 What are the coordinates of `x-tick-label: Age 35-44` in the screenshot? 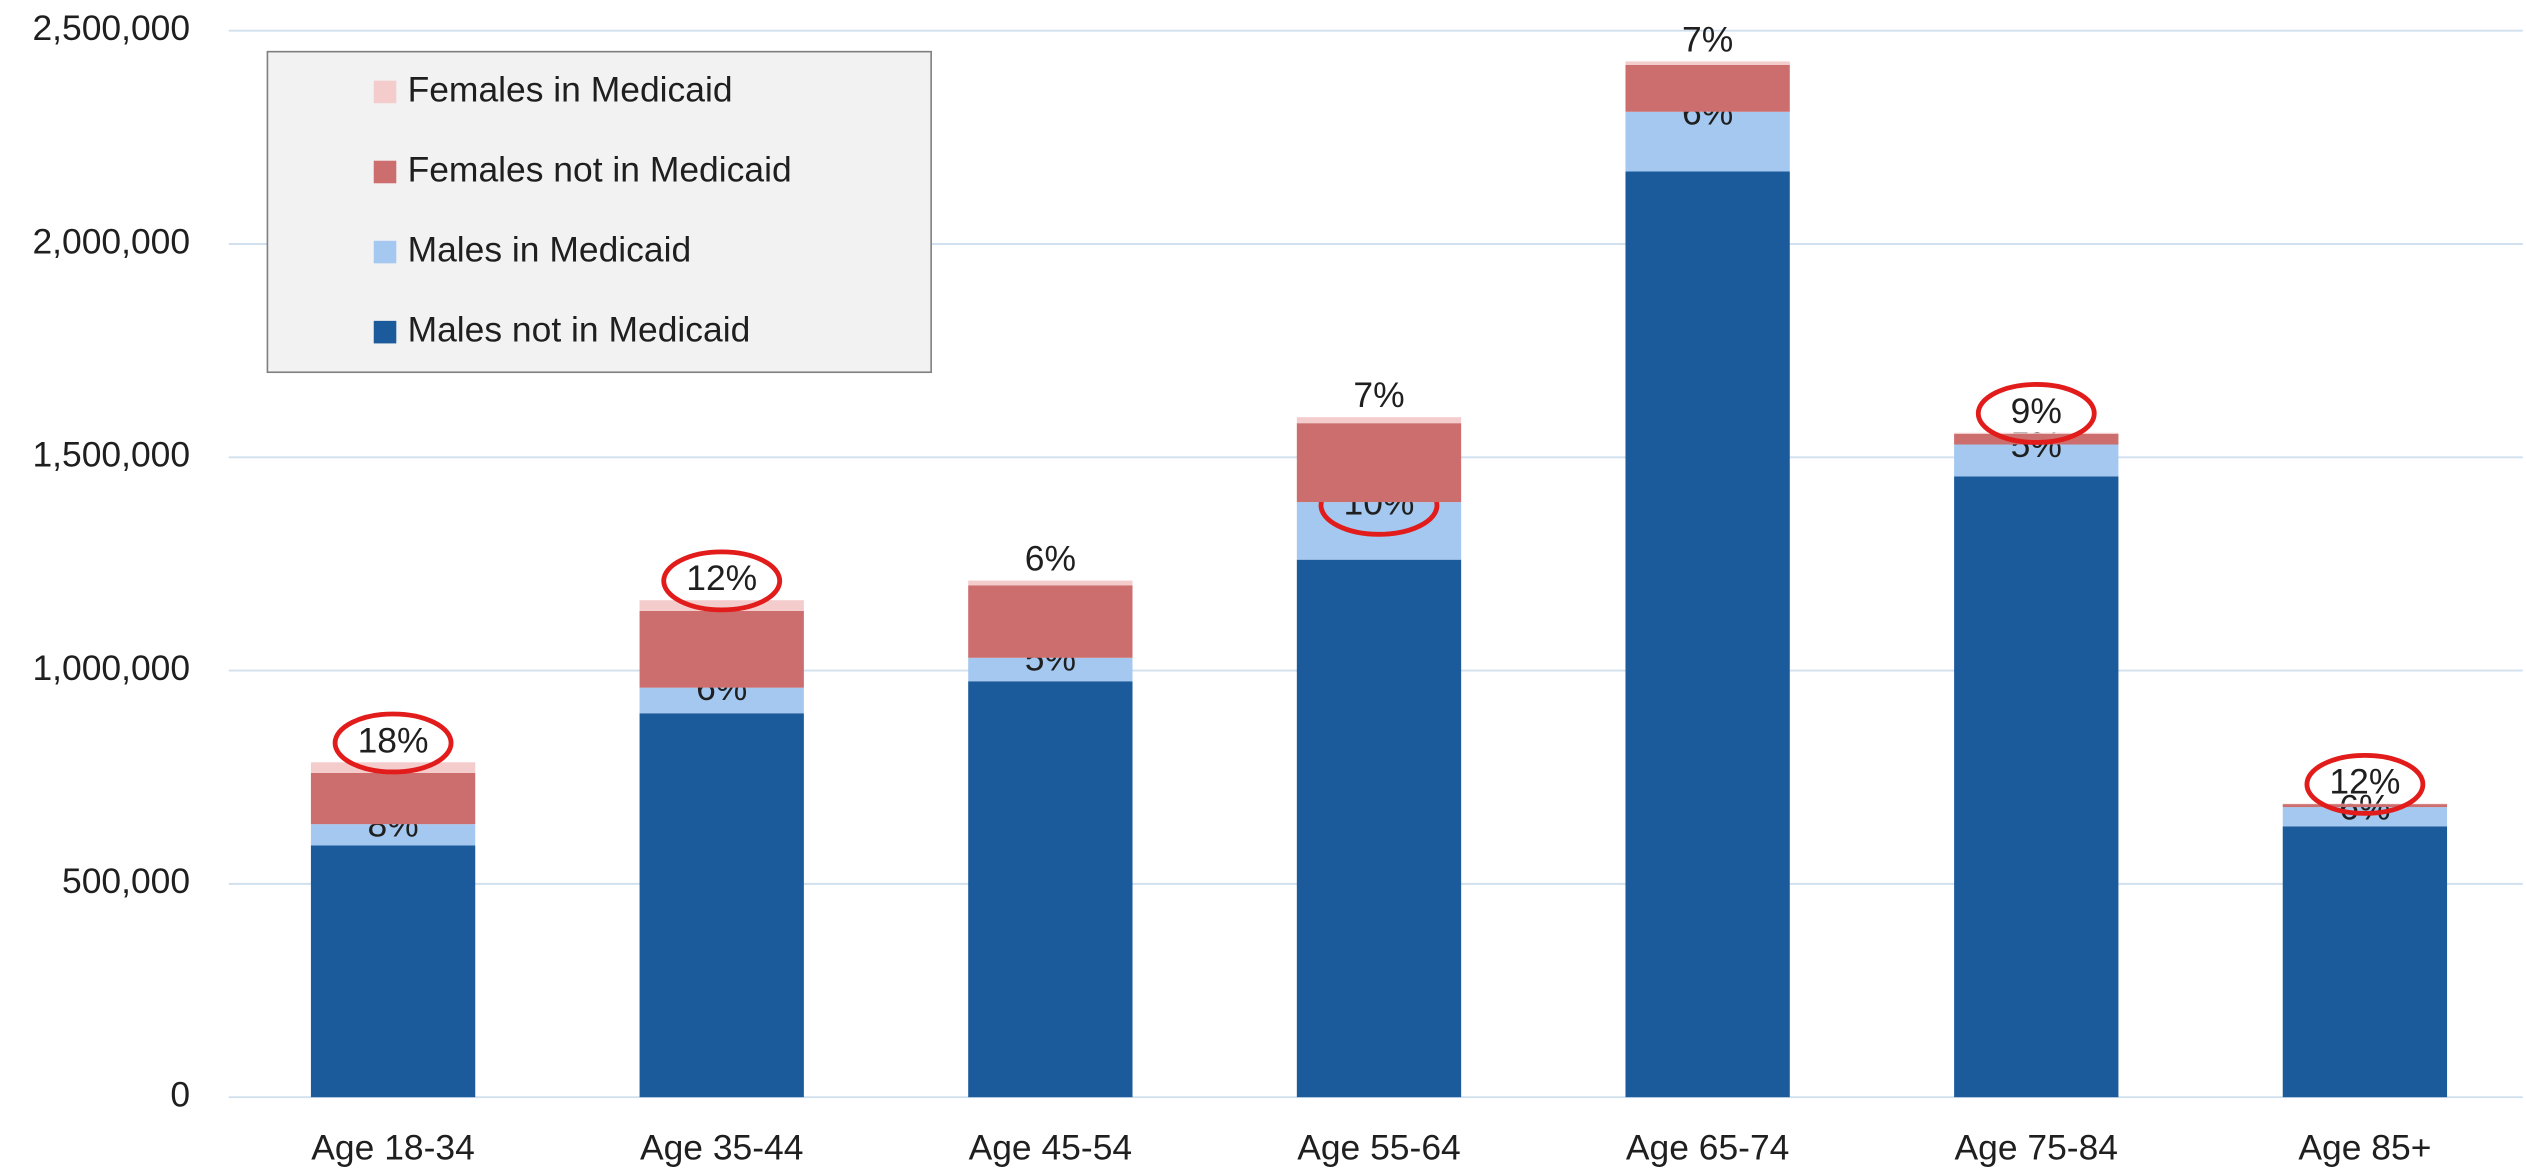 It's located at (722, 1148).